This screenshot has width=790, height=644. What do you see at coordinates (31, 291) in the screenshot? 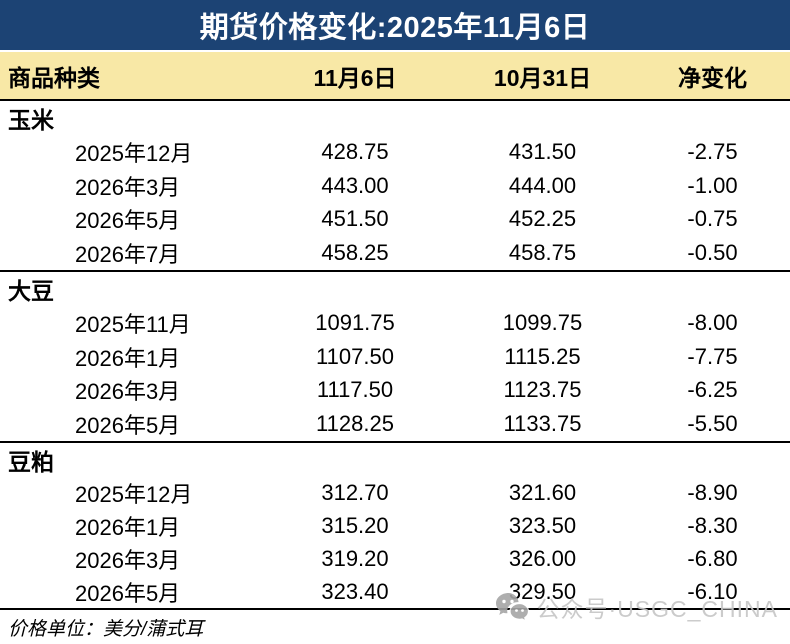
I see `commodity-name: 大豆` at bounding box center [31, 291].